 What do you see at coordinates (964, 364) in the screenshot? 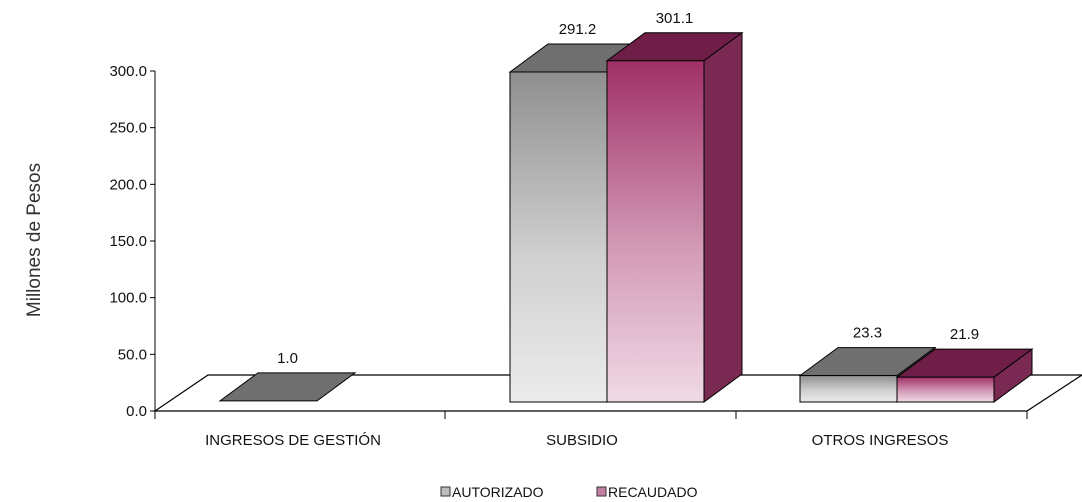
I see `bar-recaudado-2: 21.9` at bounding box center [964, 364].